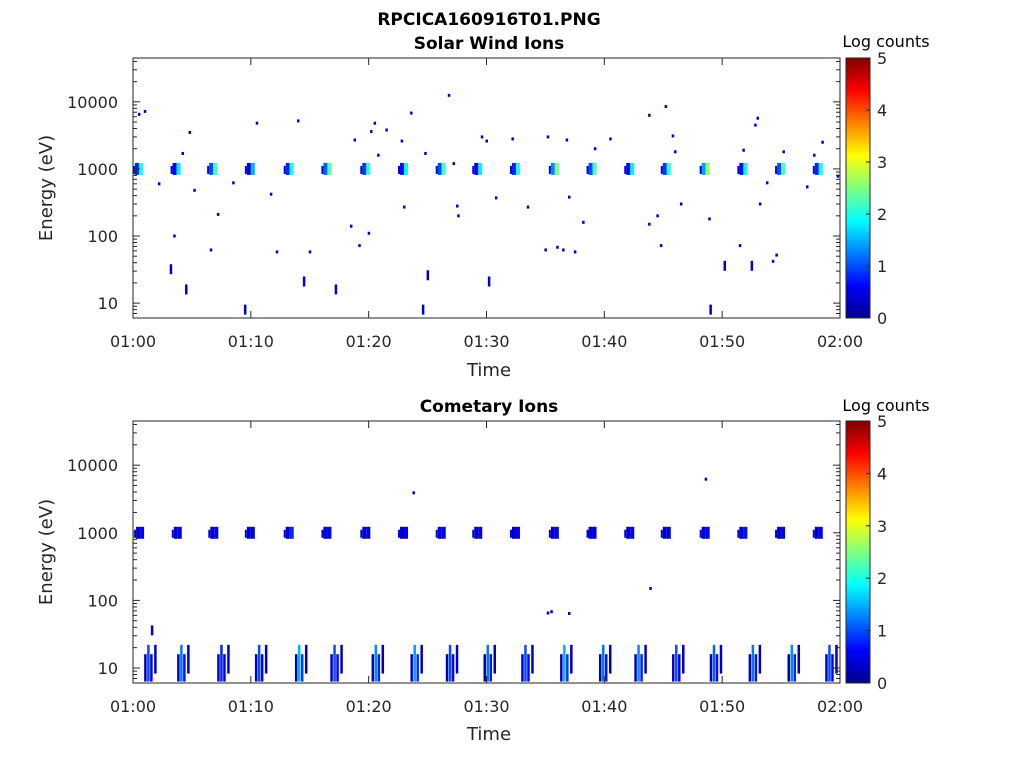  Describe the element at coordinates (876, 318) in the screenshot. I see `colorbar-tick: 0` at that location.